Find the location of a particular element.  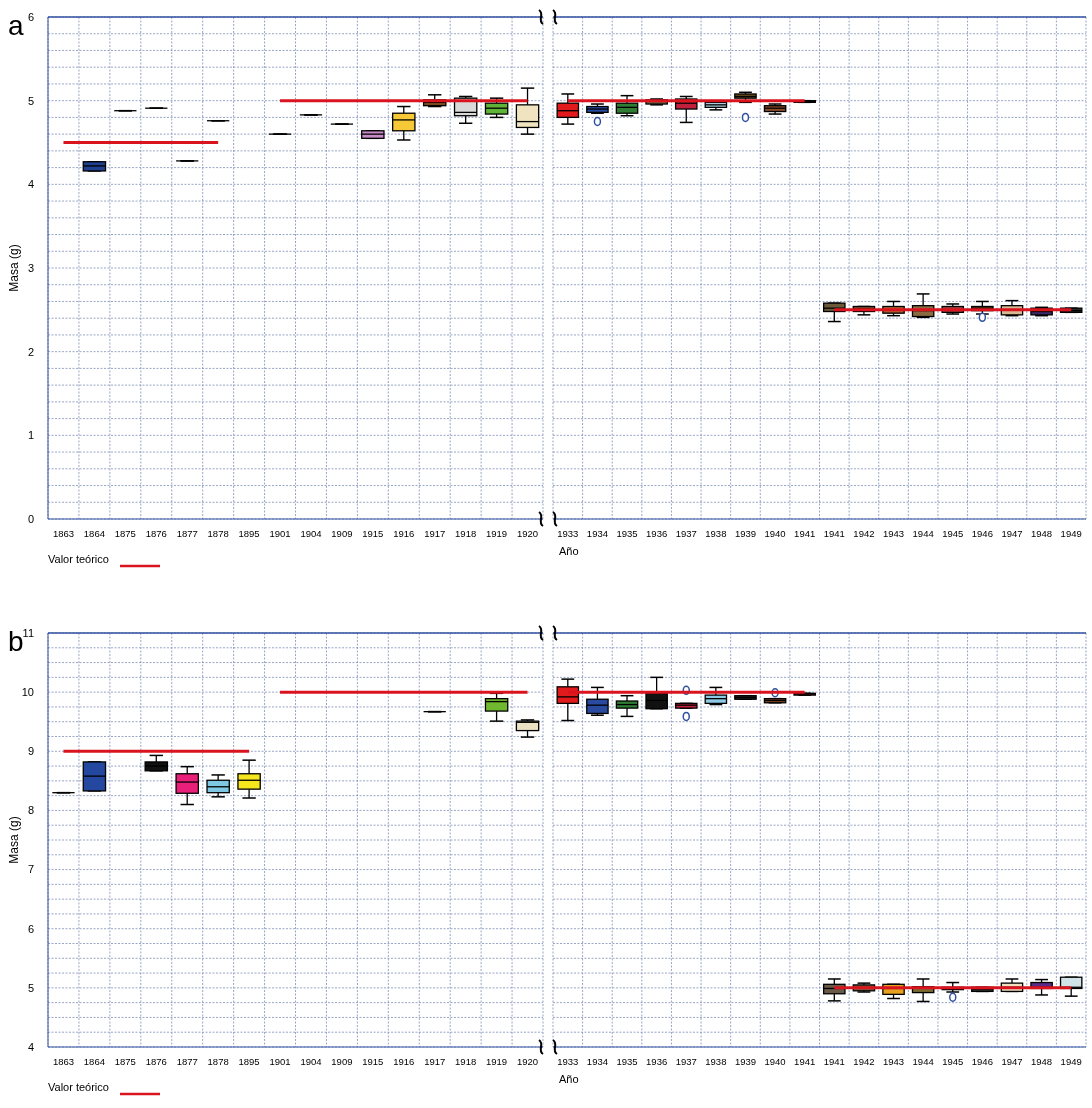

y-tick-label: 10 is located at coordinates (27, 691).